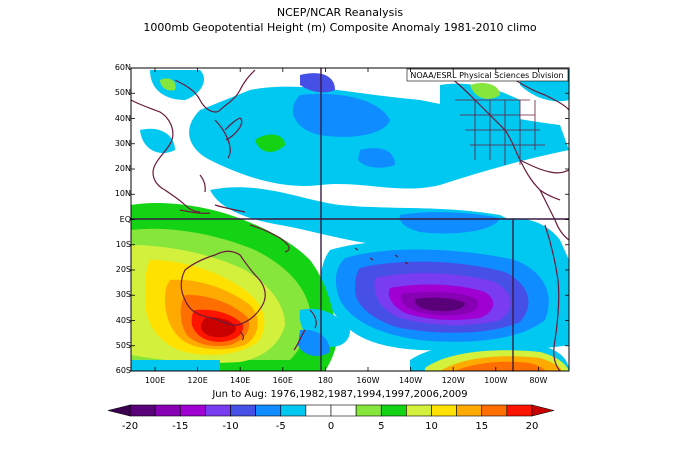 This screenshot has width=680, height=454. I want to click on colorbar-label: -5, so click(280, 426).